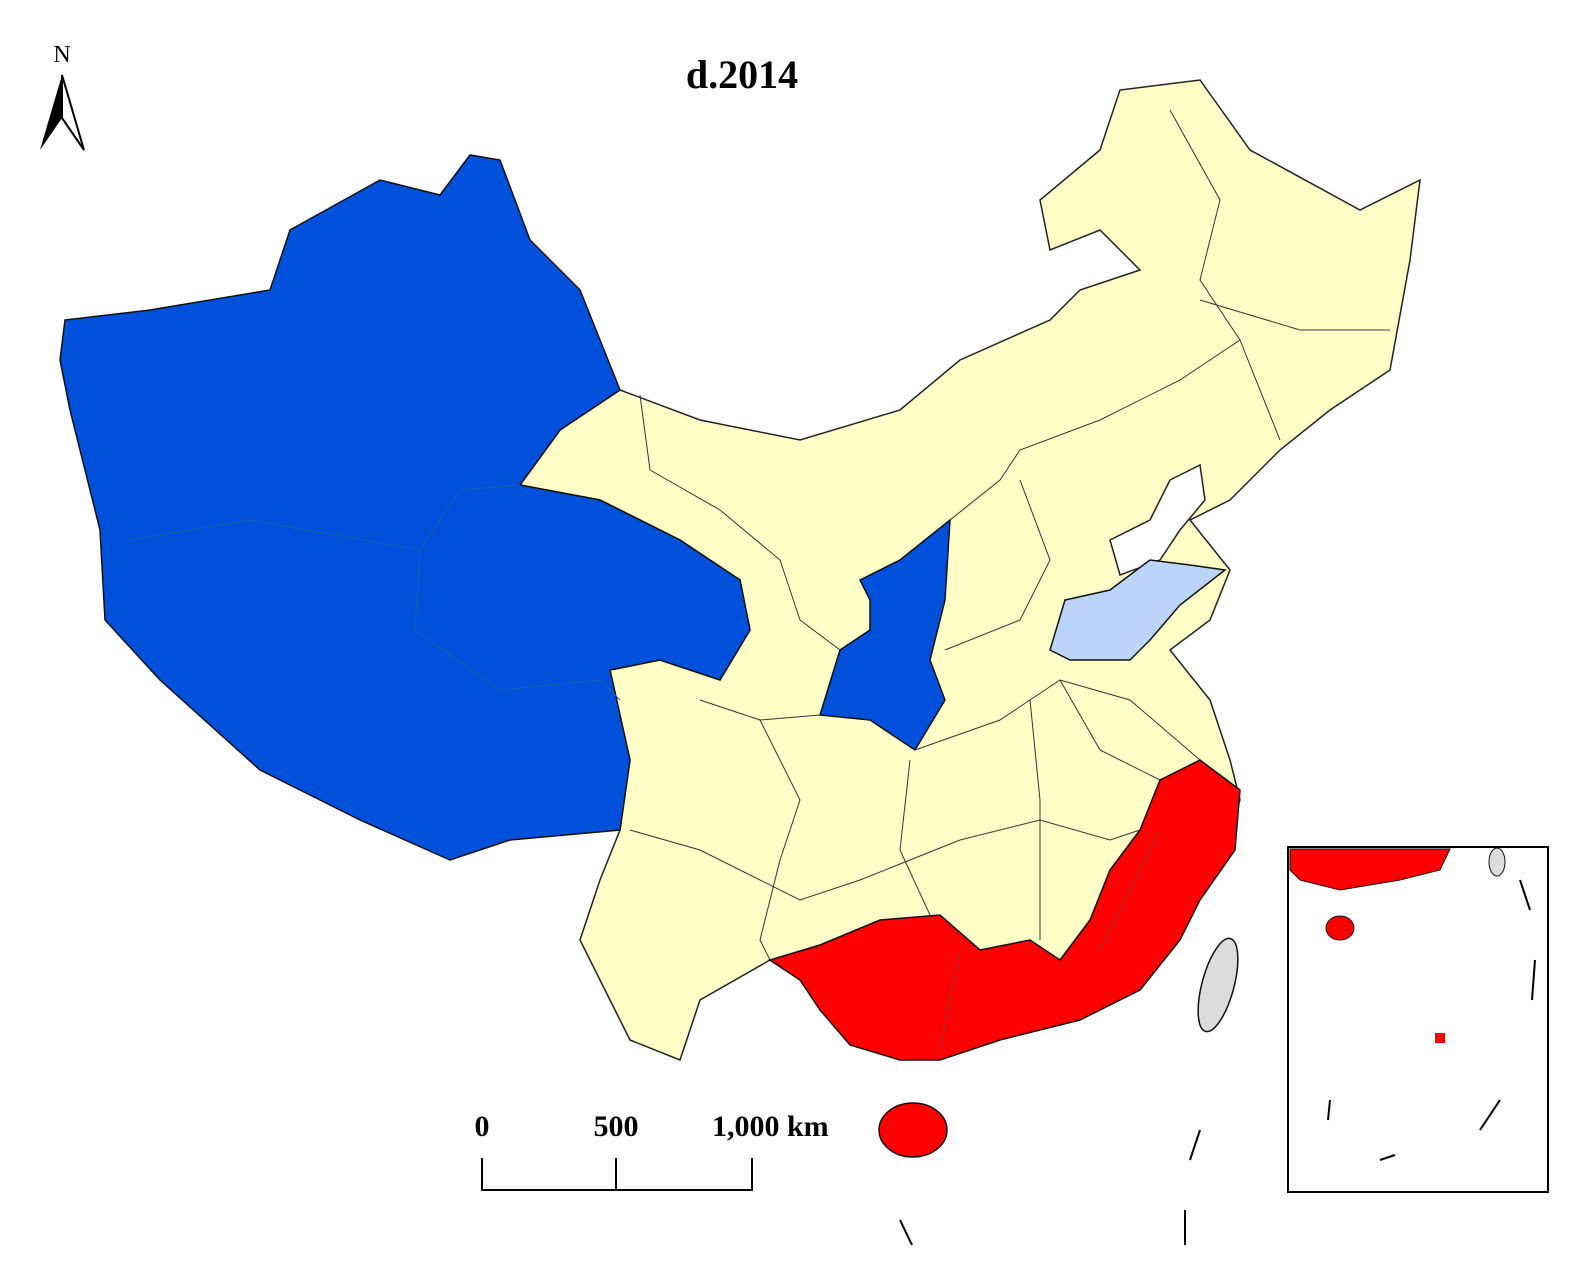 This screenshot has height=1274, width=1571. What do you see at coordinates (1431, 1020) in the screenshot?
I see `inset-dashes` at bounding box center [1431, 1020].